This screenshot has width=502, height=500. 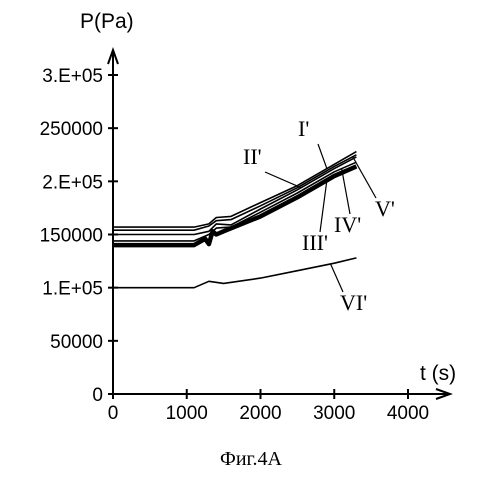 What do you see at coordinates (107, 21) in the screenshot?
I see `y-axis-title: P(Pa)` at bounding box center [107, 21].